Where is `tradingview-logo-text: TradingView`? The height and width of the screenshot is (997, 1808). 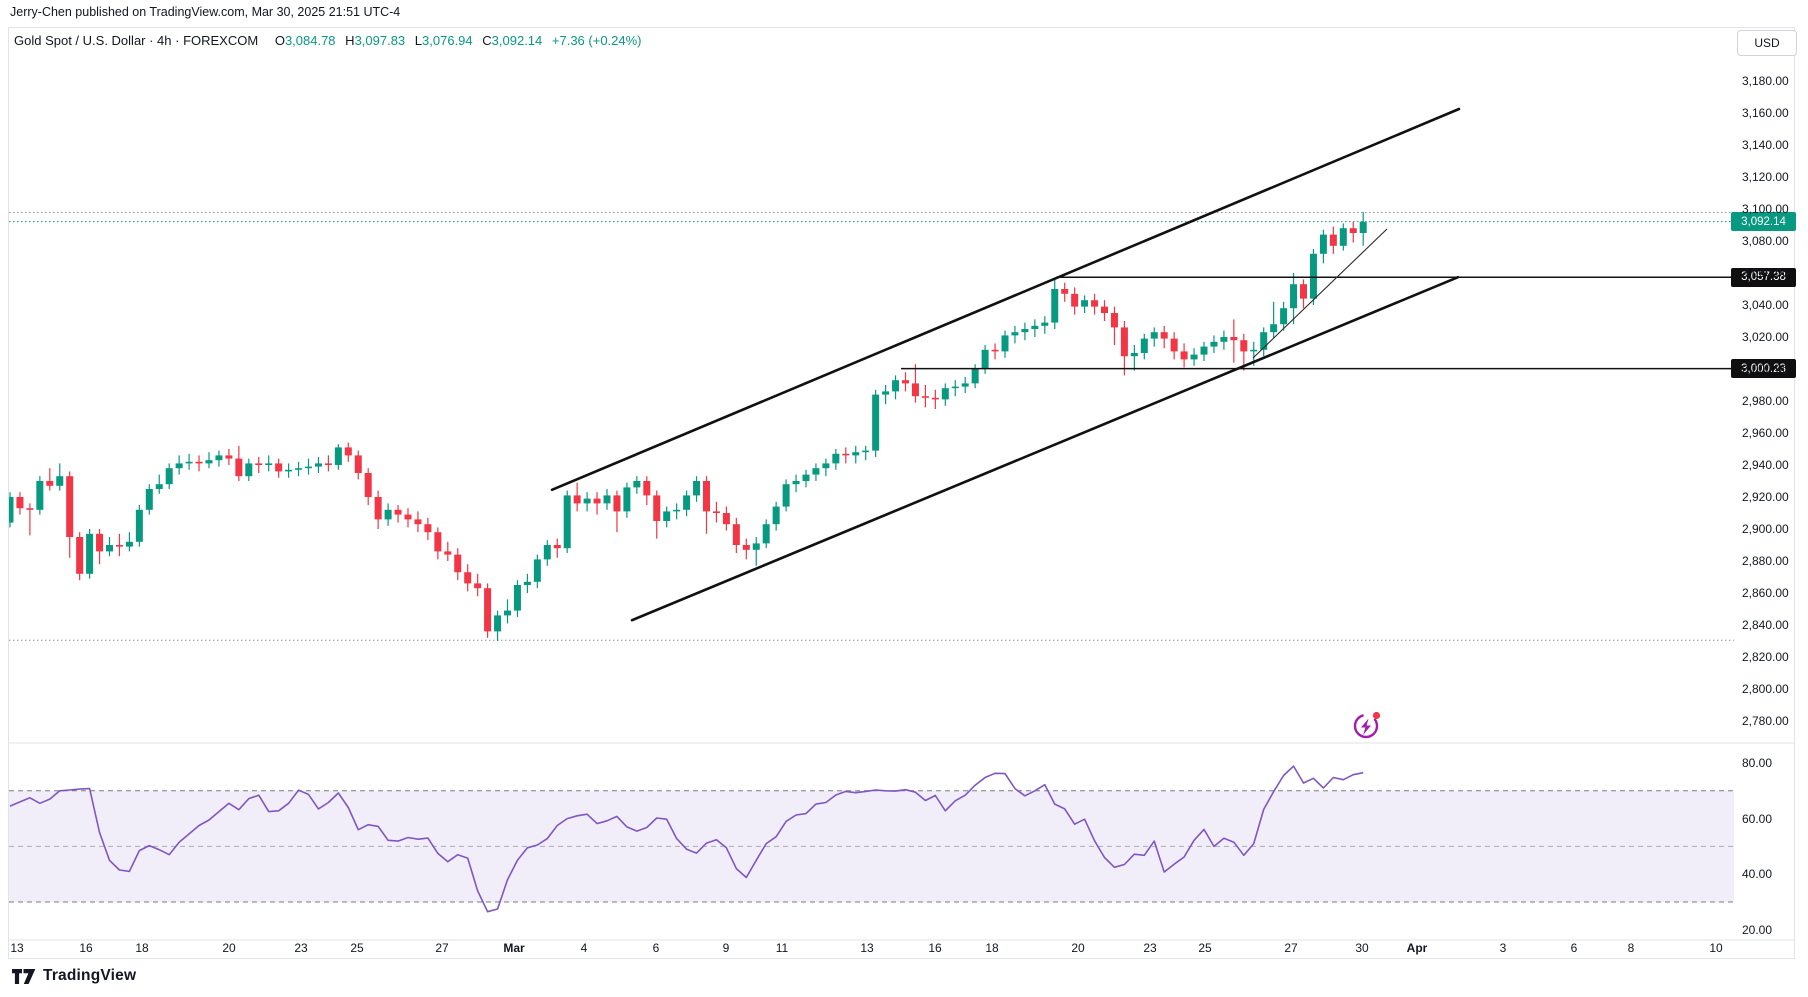
tradingview-logo-text: TradingView is located at coordinates (90, 975).